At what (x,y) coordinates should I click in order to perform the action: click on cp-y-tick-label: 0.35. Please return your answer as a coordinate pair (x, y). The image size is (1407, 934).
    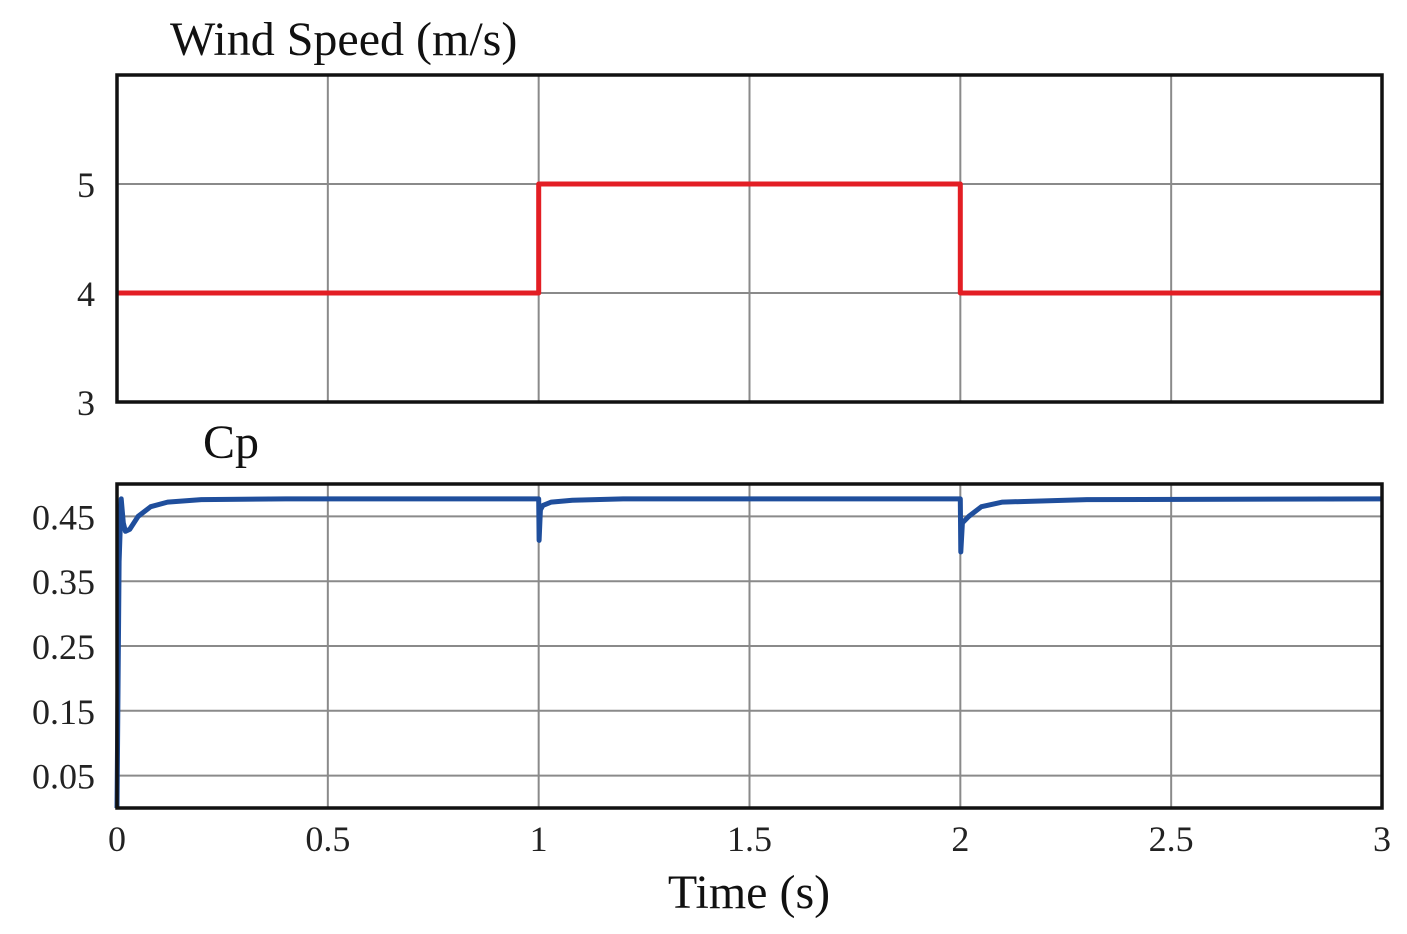
    Looking at the image, I should click on (63, 582).